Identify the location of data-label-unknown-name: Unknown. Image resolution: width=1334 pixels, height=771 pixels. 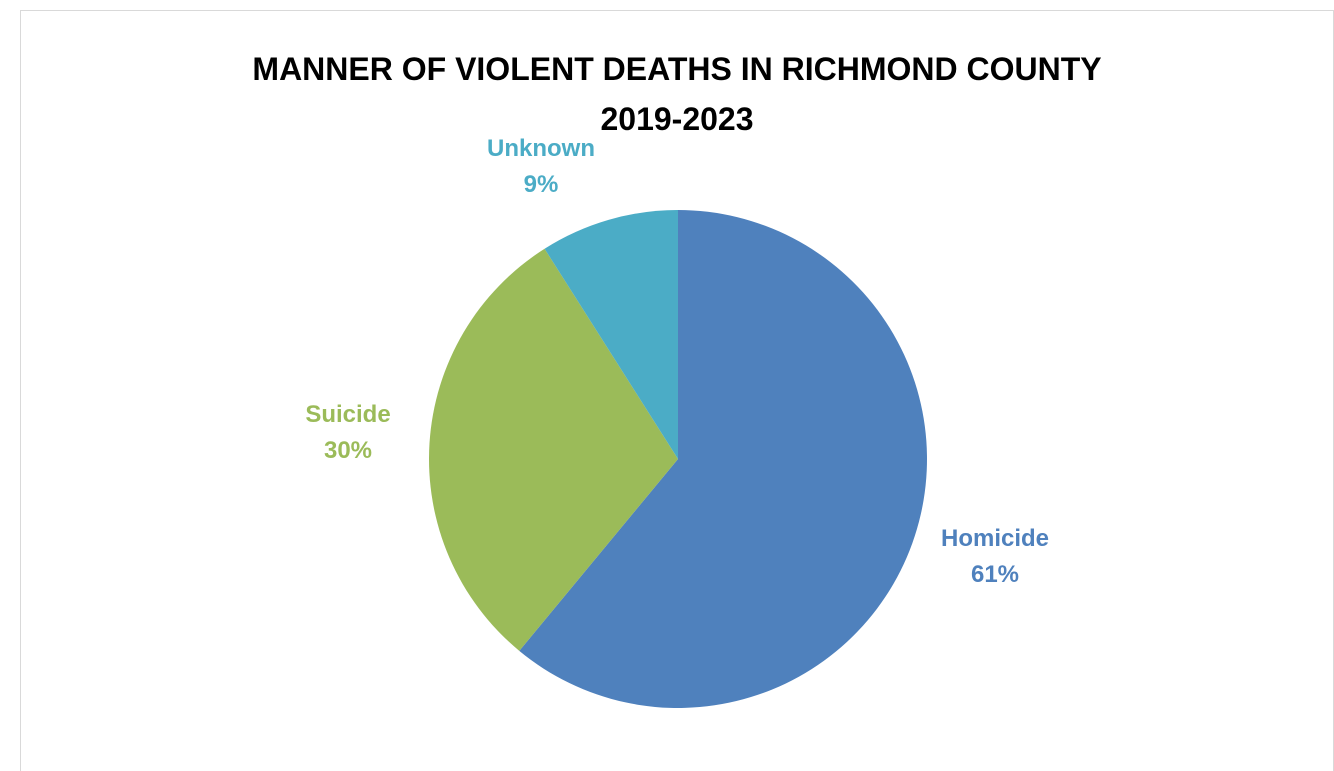
(541, 148).